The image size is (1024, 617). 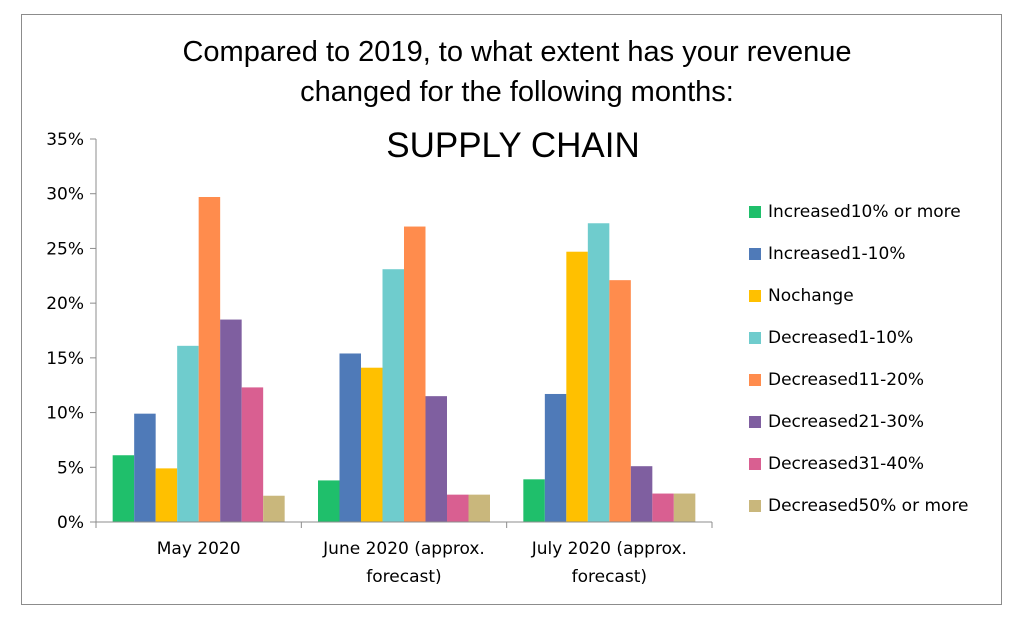 What do you see at coordinates (458, 508) in the screenshot?
I see `bar-decreased31-40--2` at bounding box center [458, 508].